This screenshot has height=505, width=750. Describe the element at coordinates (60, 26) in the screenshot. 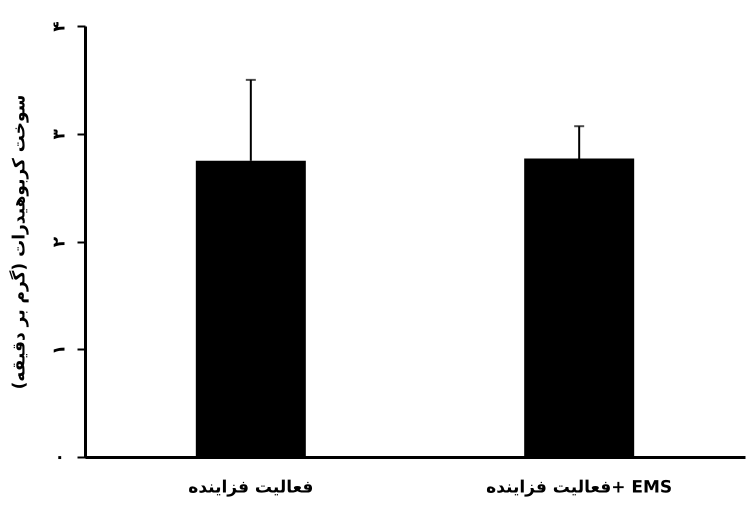

I see `y-tick-label: ۴` at that location.